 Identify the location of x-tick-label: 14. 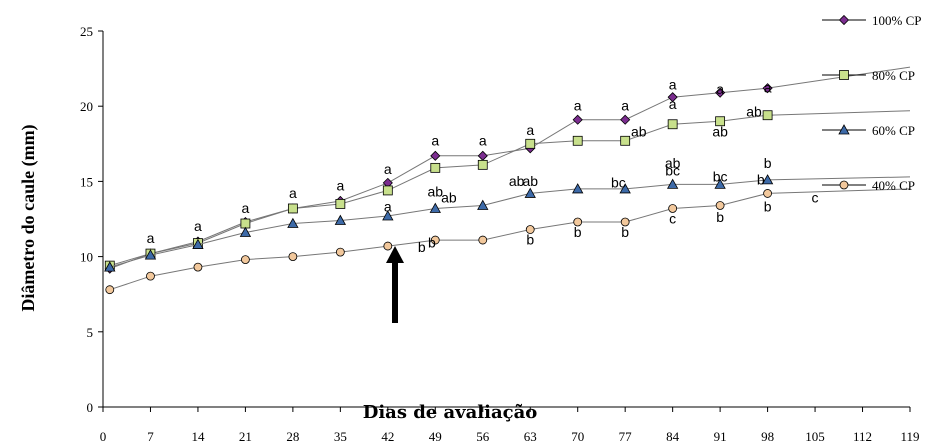
(198, 436).